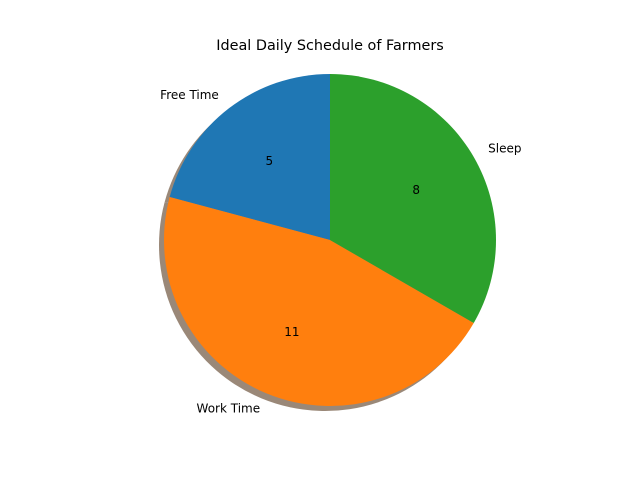  I want to click on pie-slice-sleep, so click(413, 198).